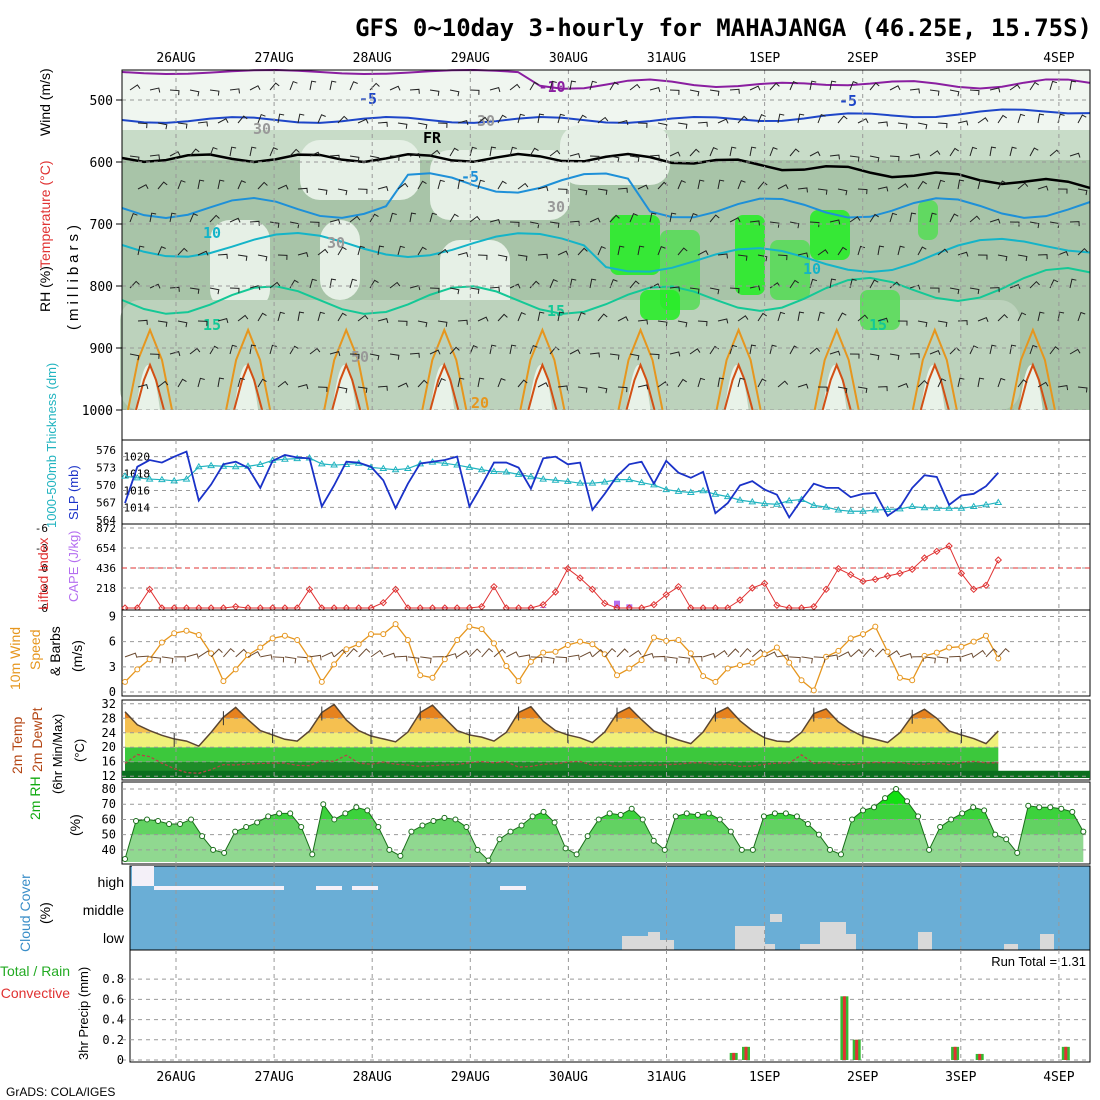 Image resolution: width=1100 pixels, height=1100 pixels. What do you see at coordinates (556, 311) in the screenshot?
I see `contour-label-8: 15` at bounding box center [556, 311].